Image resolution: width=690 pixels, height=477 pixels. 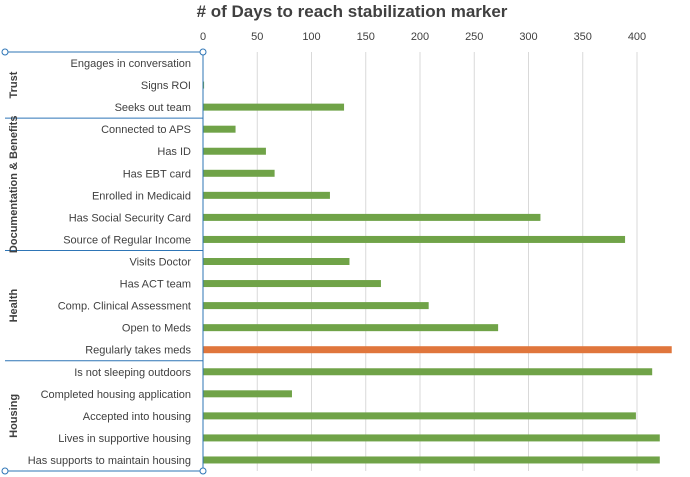 I want to click on chart-title: # of Days to reach stabilization marker, so click(x=352, y=11).